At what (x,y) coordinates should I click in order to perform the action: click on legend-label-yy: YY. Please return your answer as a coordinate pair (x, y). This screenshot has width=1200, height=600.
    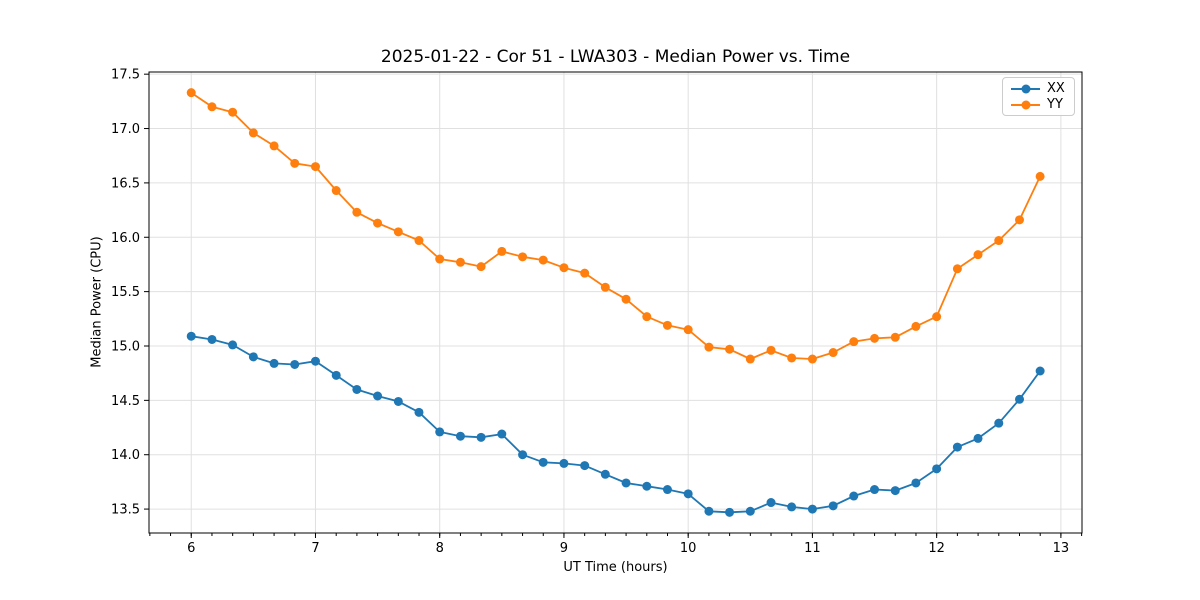
    Looking at the image, I should click on (1055, 104).